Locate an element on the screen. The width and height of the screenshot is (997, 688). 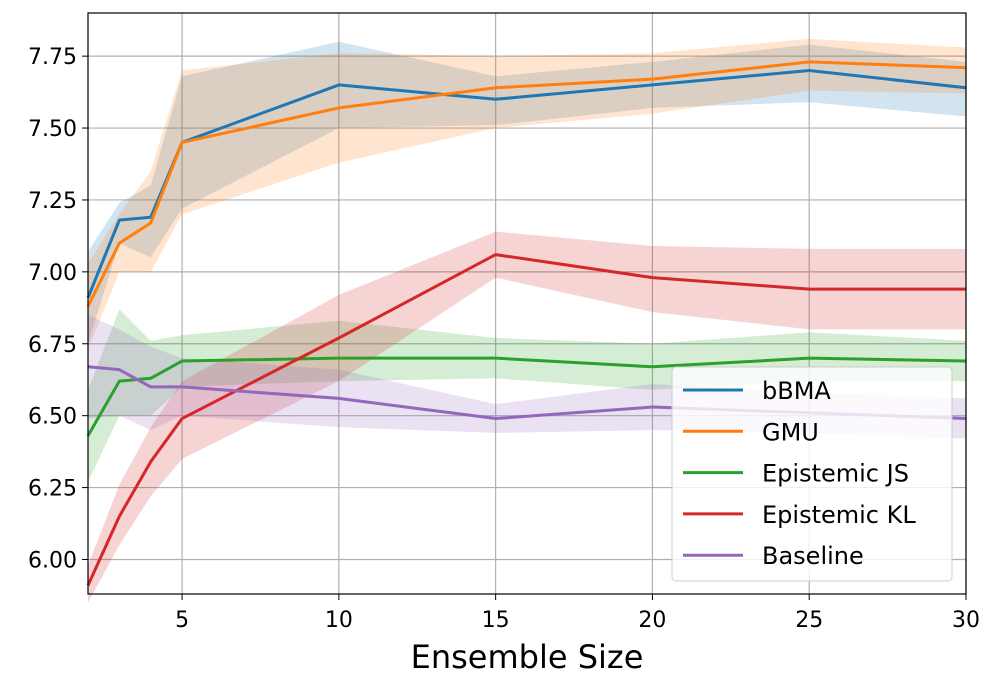
legend: bBMA GMU Epistemic JS Epistemic KL Baseline is located at coordinates (812, 474).